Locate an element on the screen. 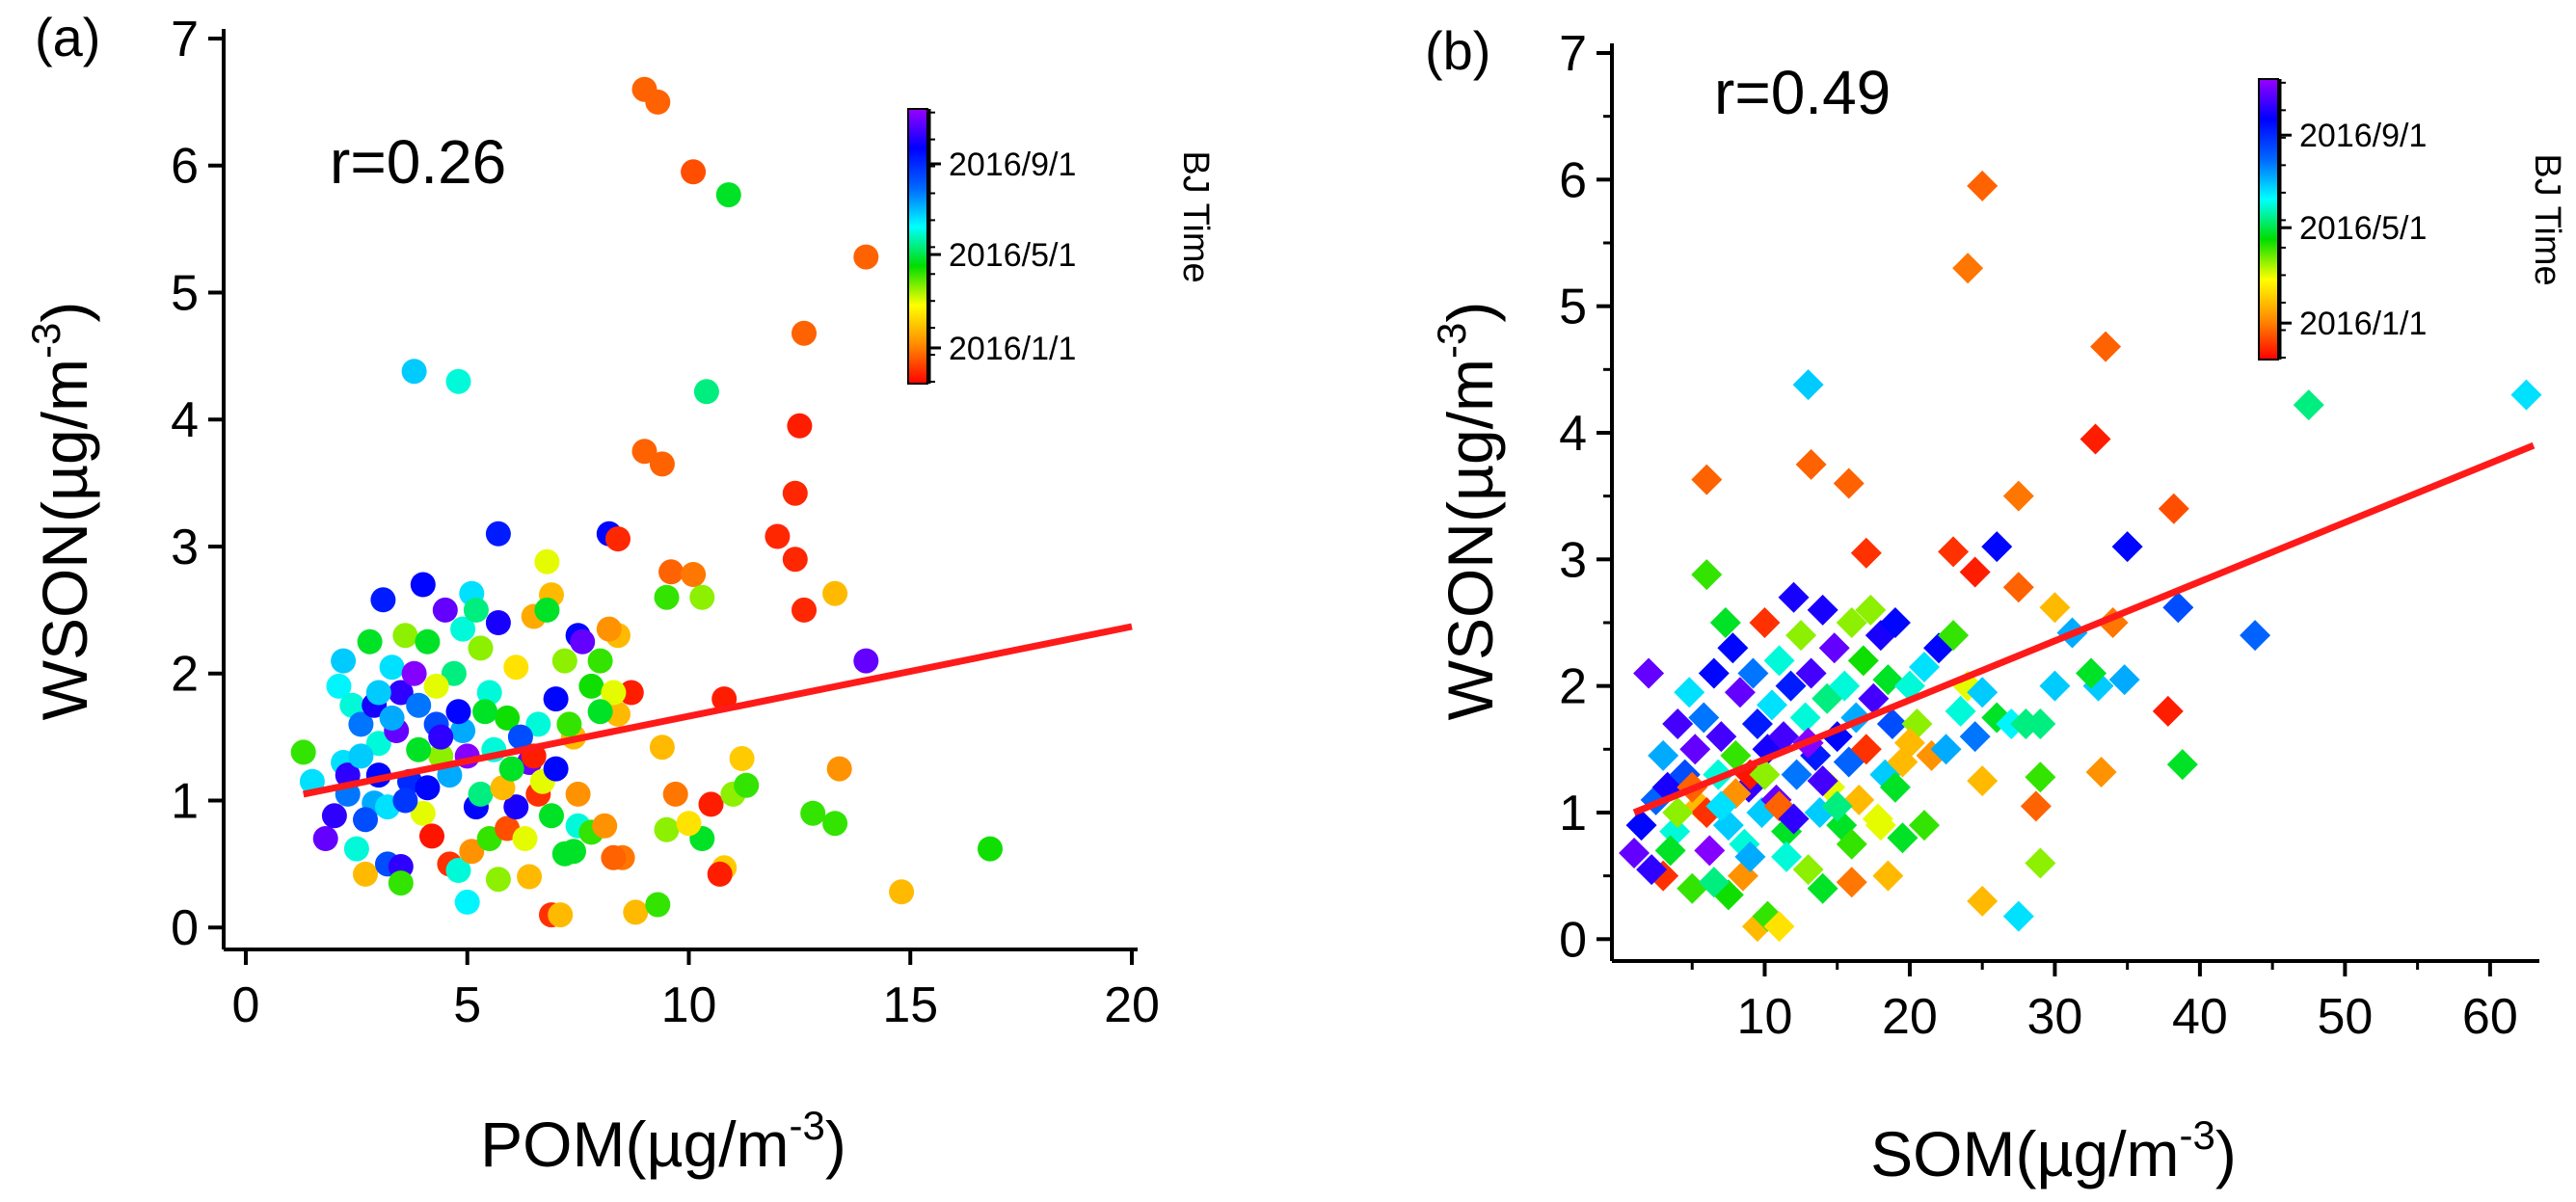  panel-a-y-tick-label: 7 is located at coordinates (185, 39).